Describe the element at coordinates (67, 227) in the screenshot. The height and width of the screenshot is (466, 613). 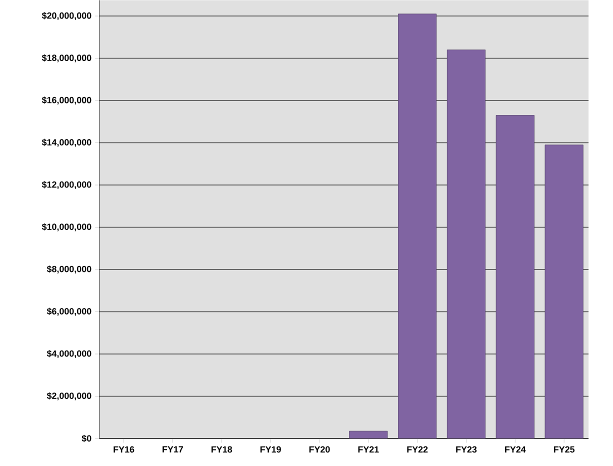
I see `y-tick-label: $10,000,000` at that location.